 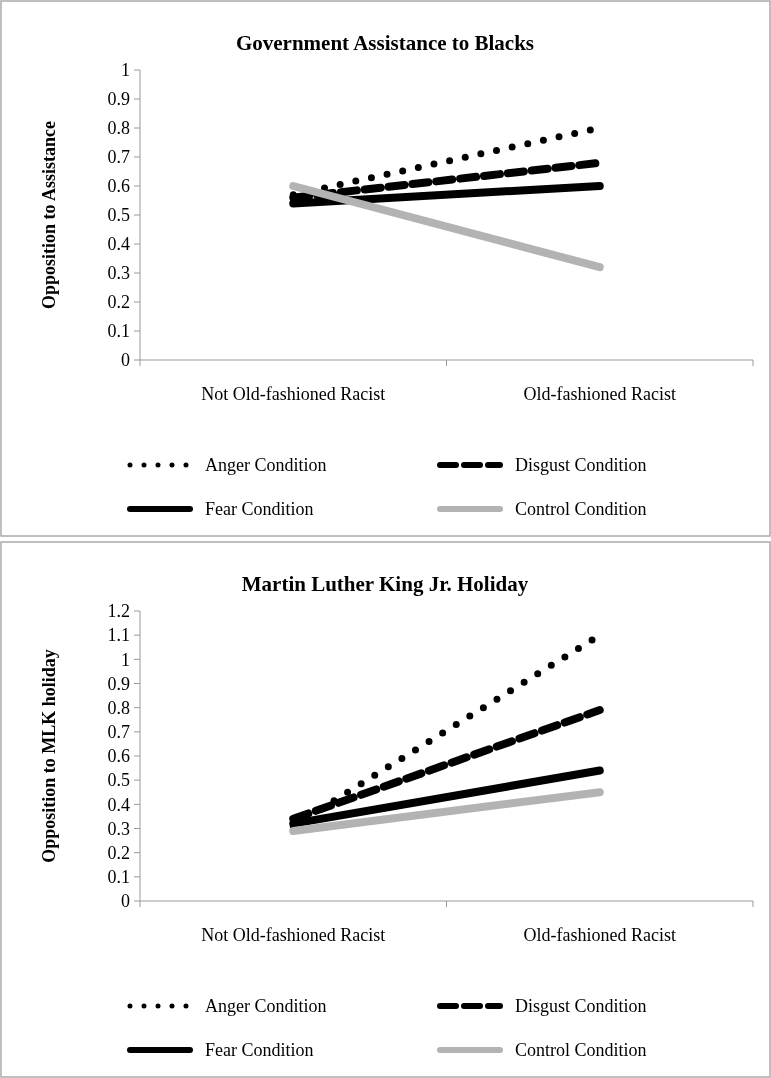 What do you see at coordinates (385, 584) in the screenshot?
I see `chart-title: Martin Luther King Jr. Holiday` at bounding box center [385, 584].